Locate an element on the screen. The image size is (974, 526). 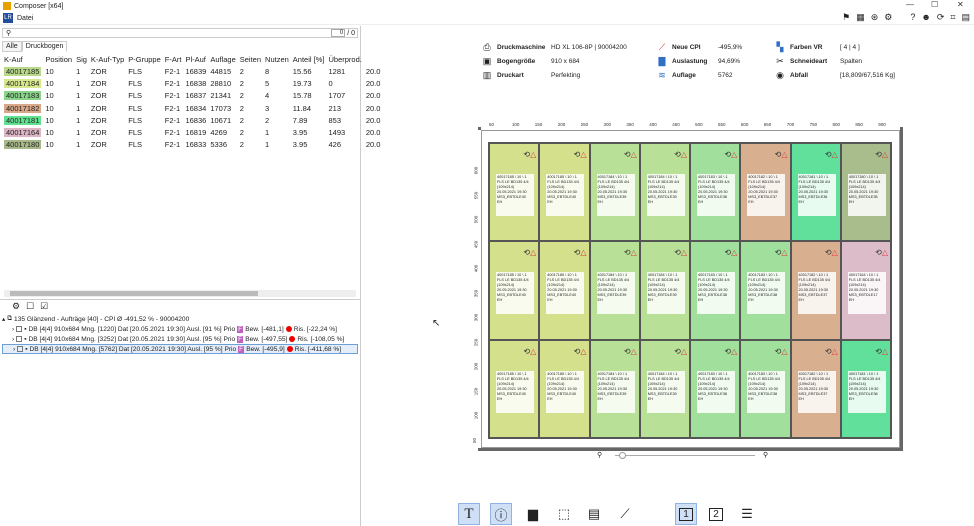
list-grid-button: ▤ is located at coordinates (594, 514).